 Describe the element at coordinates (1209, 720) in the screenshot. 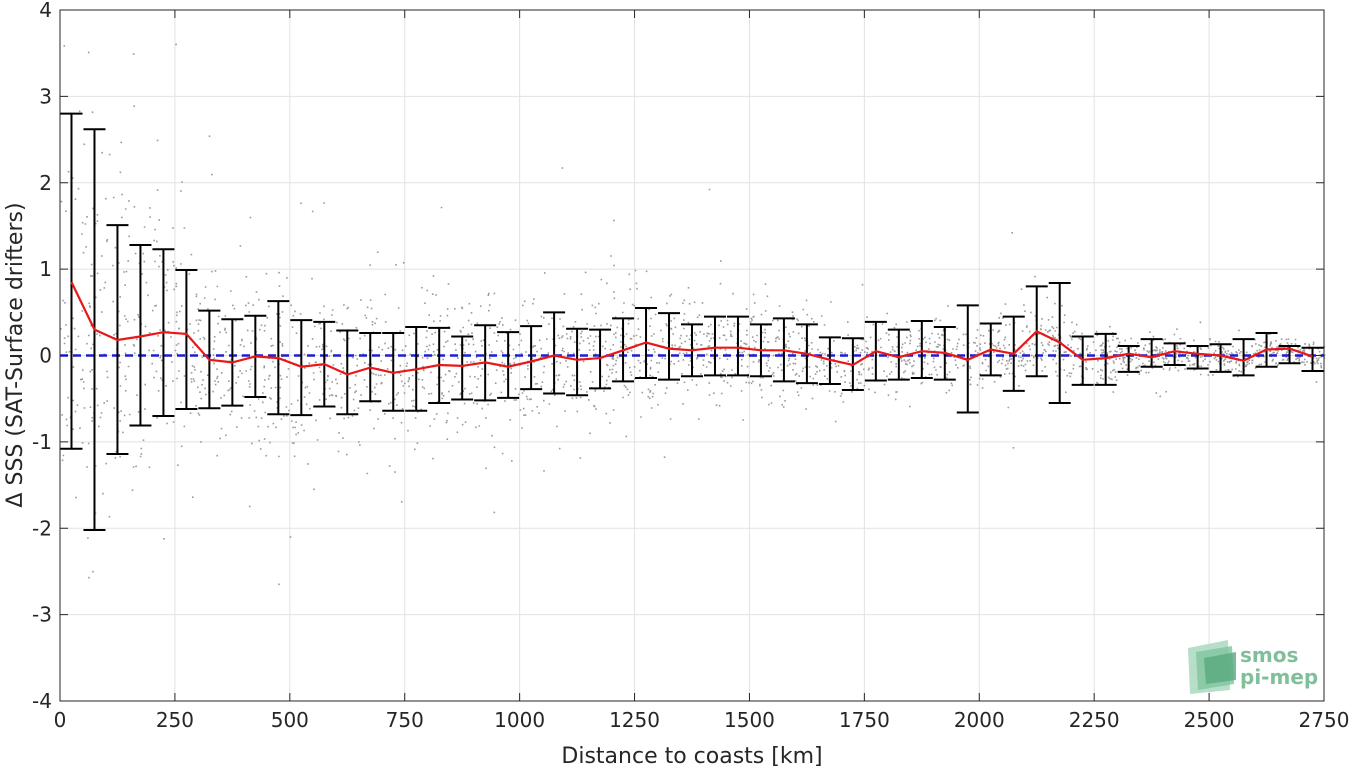

I see `x-tick-label: 2500` at that location.